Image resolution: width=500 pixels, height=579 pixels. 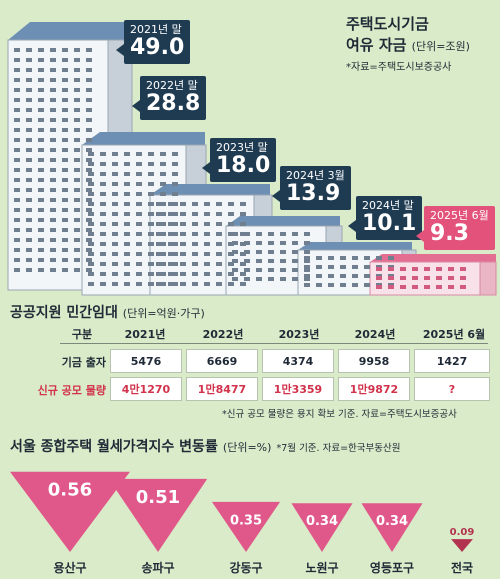 I want to click on callout-value: 18.0, so click(x=243, y=165).